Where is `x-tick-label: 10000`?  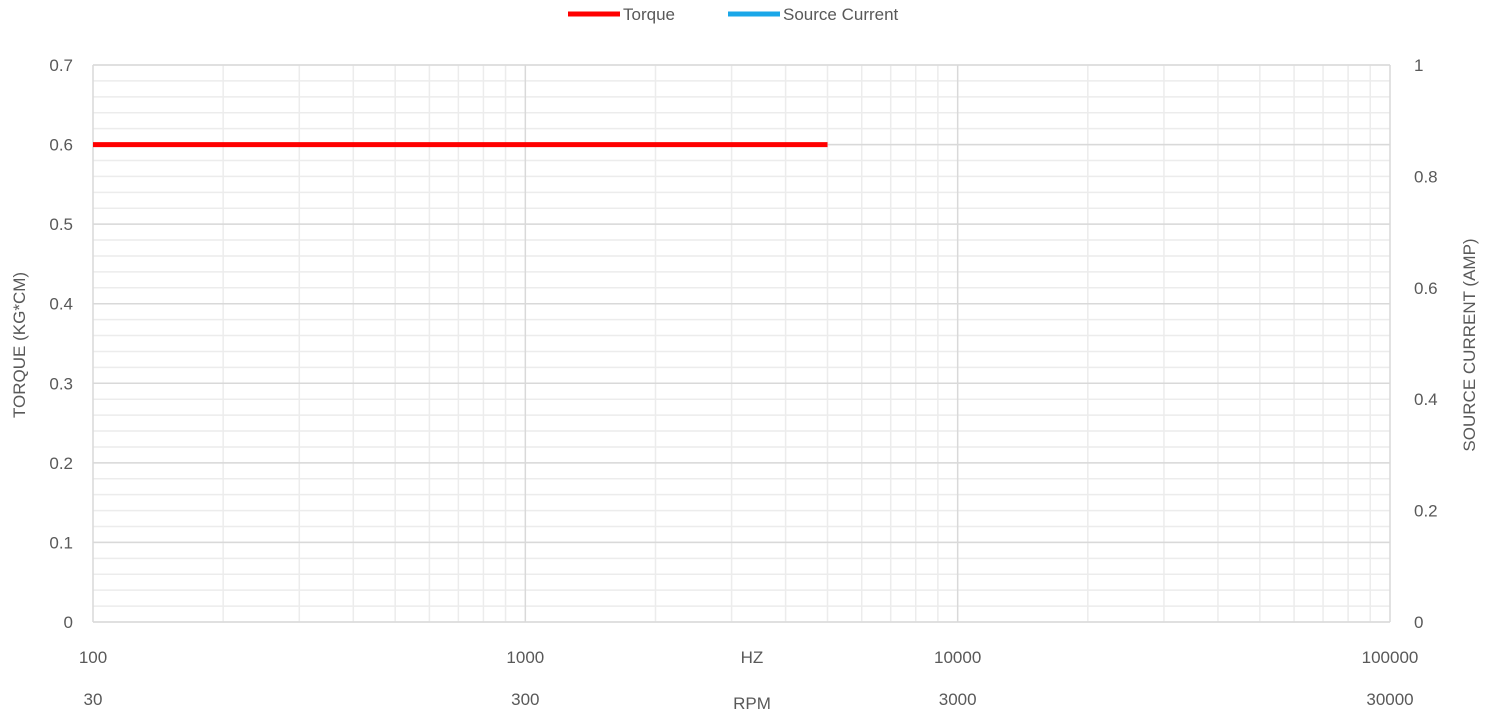 x-tick-label: 10000 is located at coordinates (957, 657).